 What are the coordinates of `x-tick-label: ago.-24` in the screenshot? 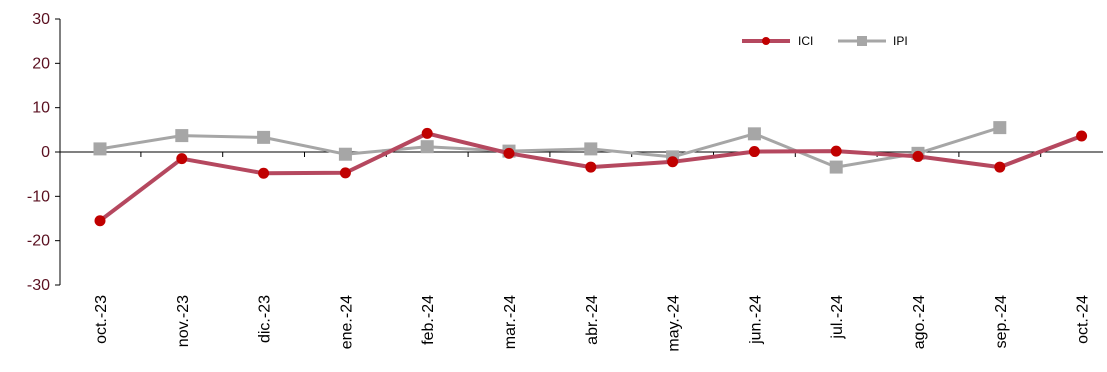 It's located at (919, 322).